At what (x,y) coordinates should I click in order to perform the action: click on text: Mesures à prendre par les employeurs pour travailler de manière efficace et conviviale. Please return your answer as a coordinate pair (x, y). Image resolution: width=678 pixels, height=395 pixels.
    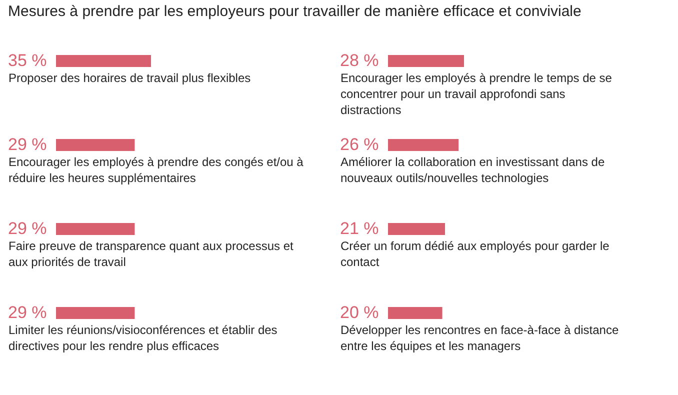
    Looking at the image, I should click on (295, 11).